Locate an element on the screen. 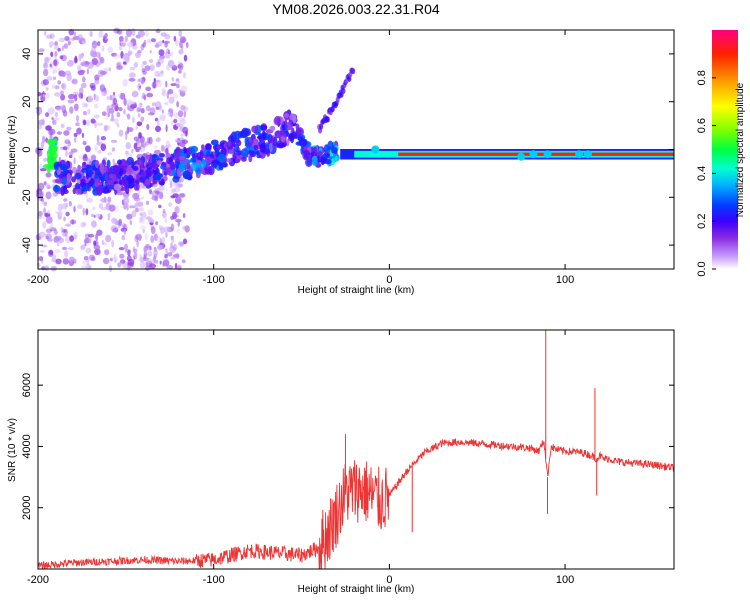 This screenshot has height=600, width=750. x-tick-label: -200 is located at coordinates (38, 280).